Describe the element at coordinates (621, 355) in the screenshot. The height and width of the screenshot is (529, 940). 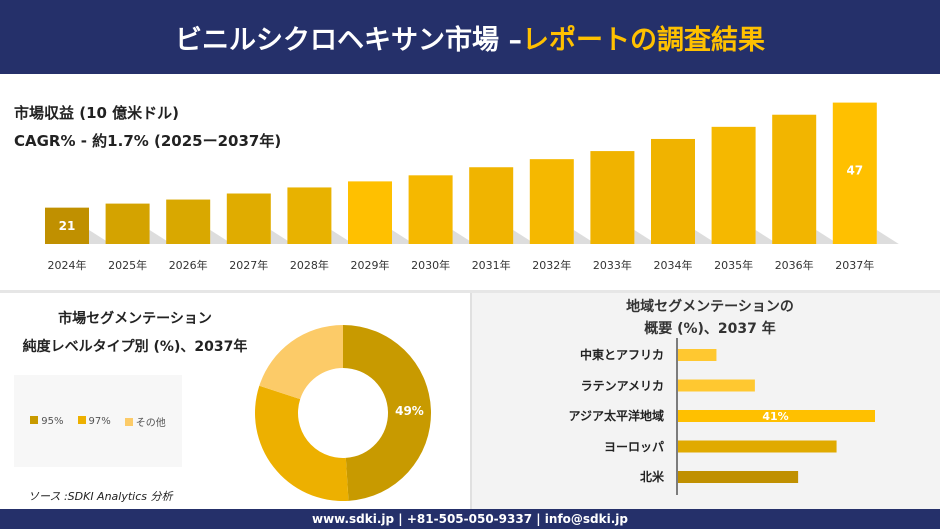
I see `region-label: 中東とアフリカ` at that location.